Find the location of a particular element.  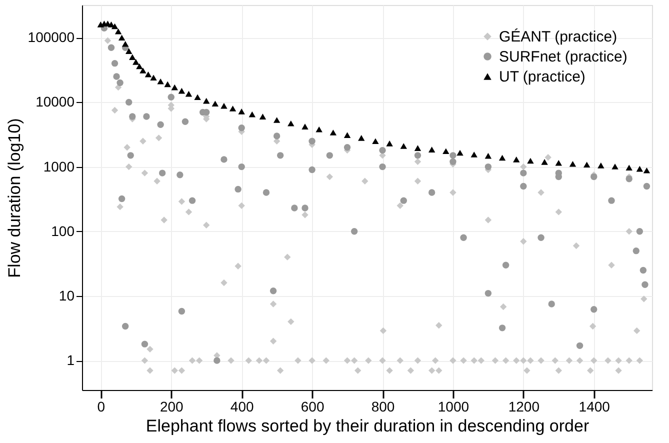

x-tick-label: 1400 is located at coordinates (594, 406).